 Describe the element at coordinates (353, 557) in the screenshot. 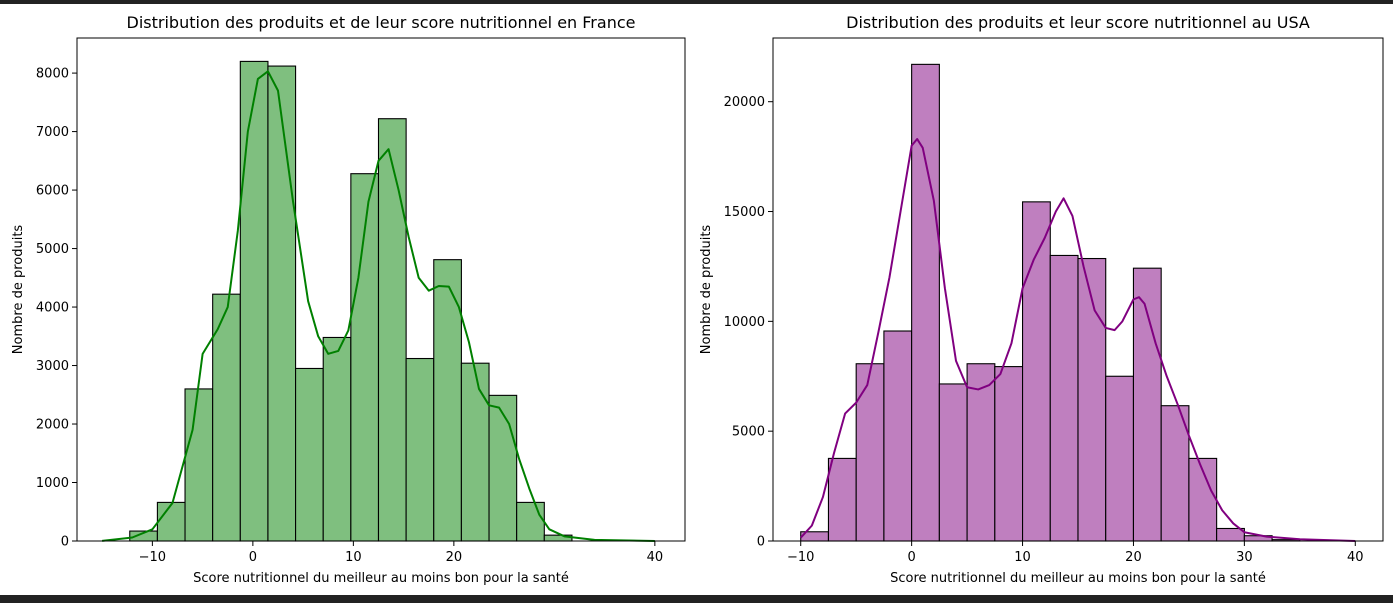

I see `france-xtick-label: 10` at that location.